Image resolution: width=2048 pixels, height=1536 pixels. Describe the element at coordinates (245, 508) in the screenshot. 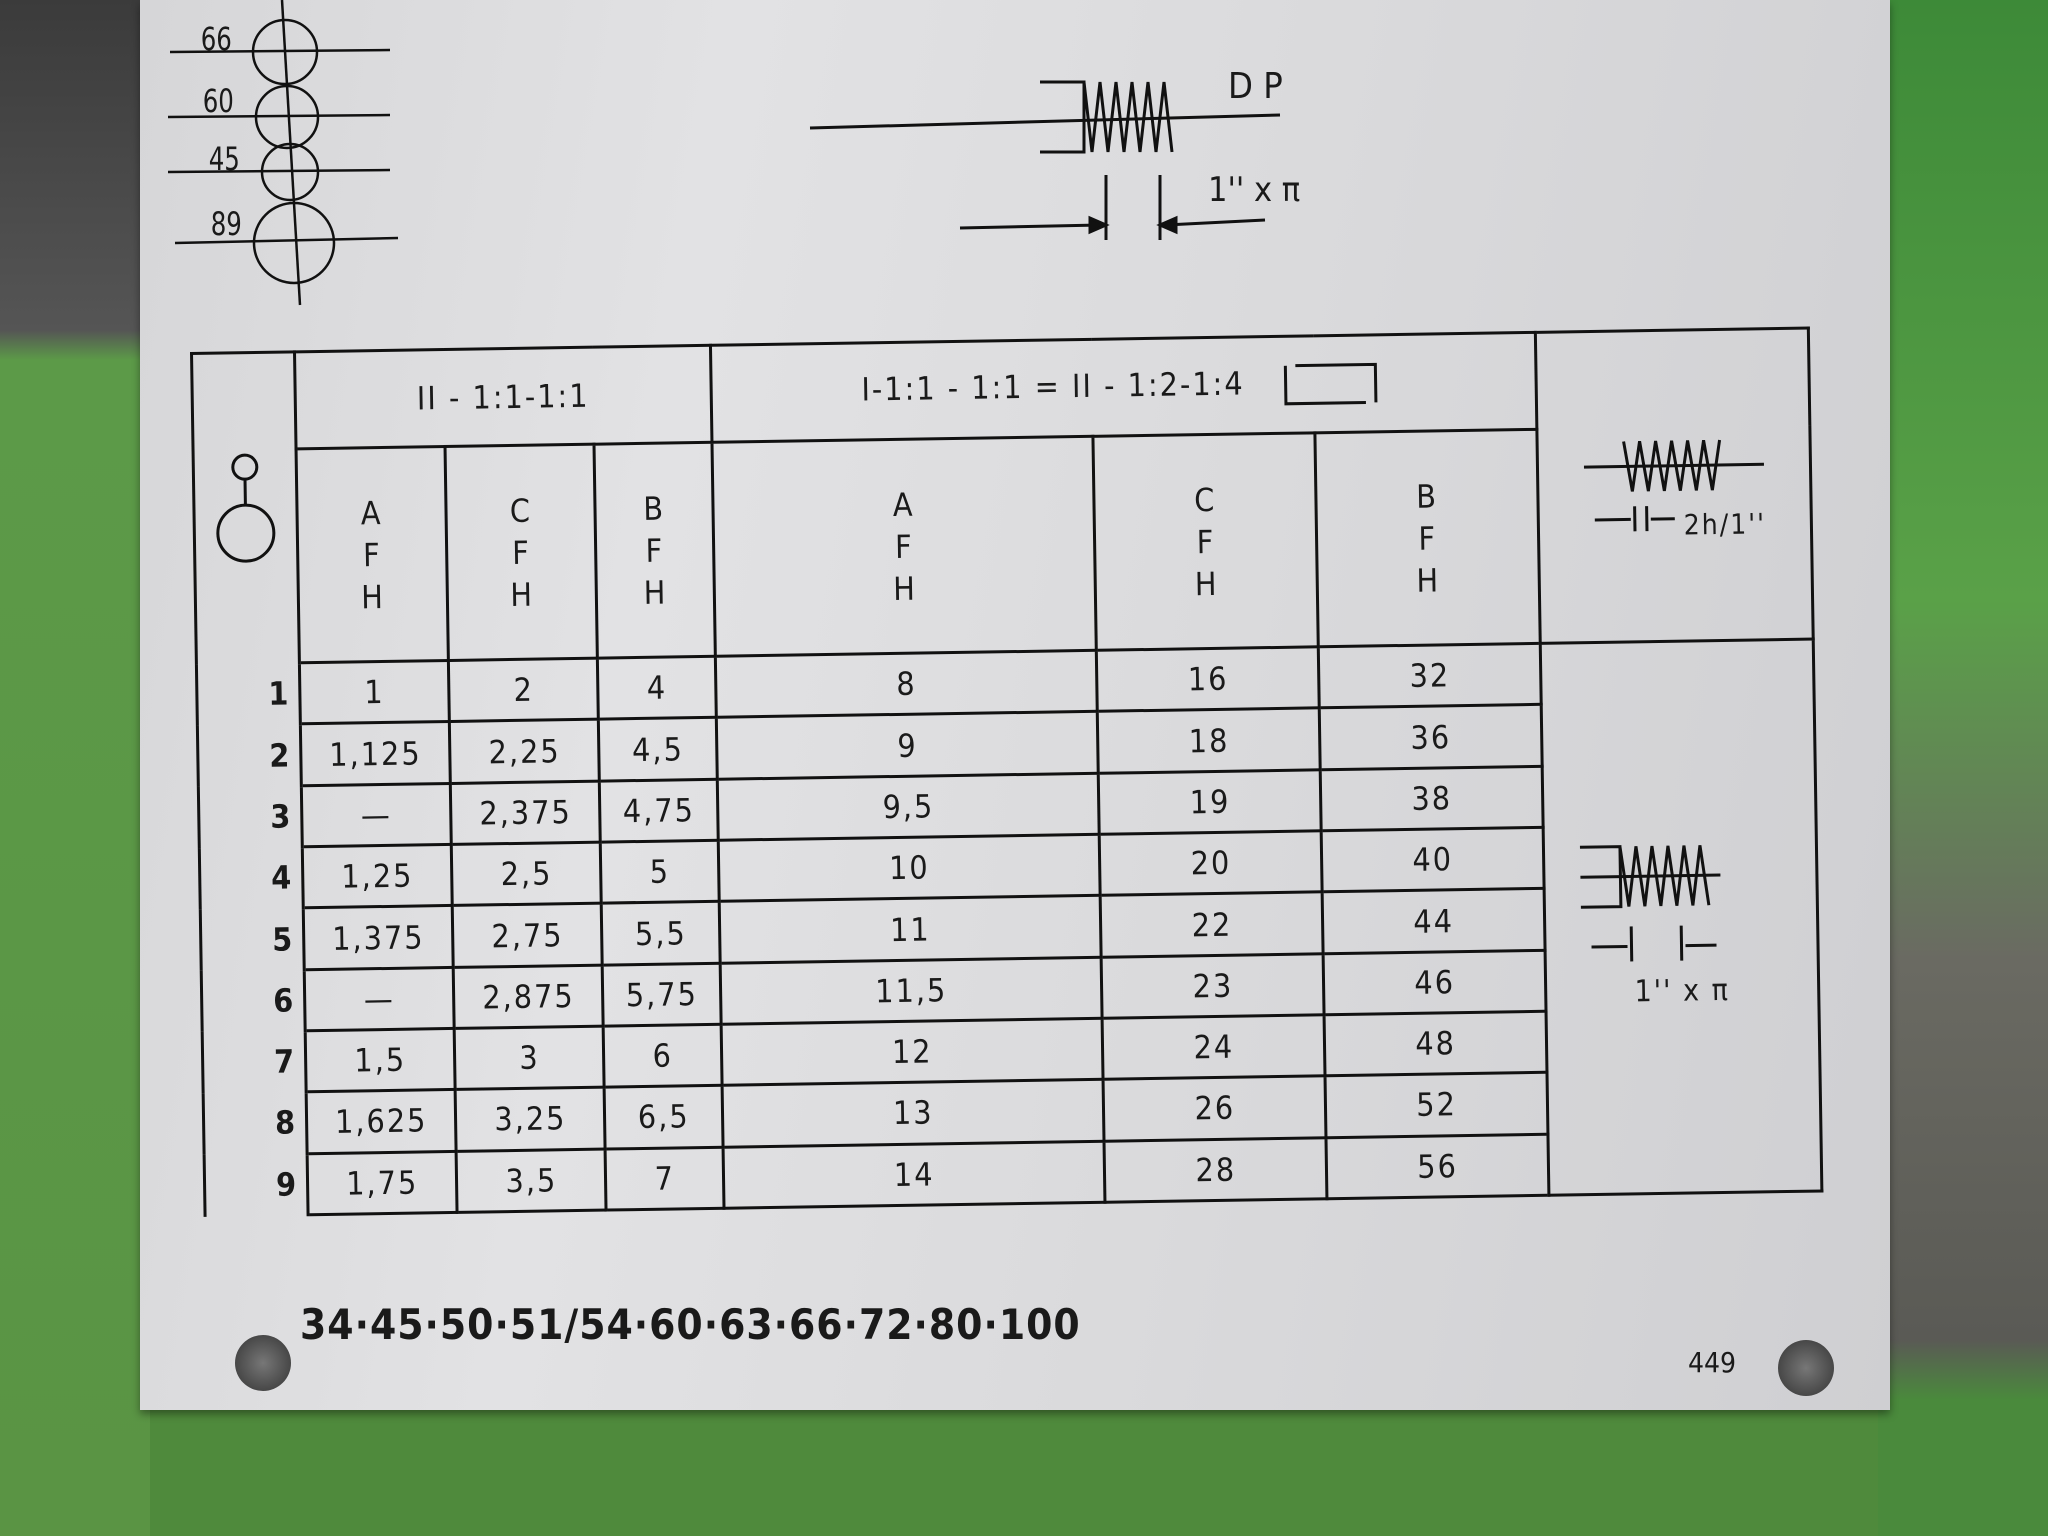

I see `gearbox-lever-icon` at that location.